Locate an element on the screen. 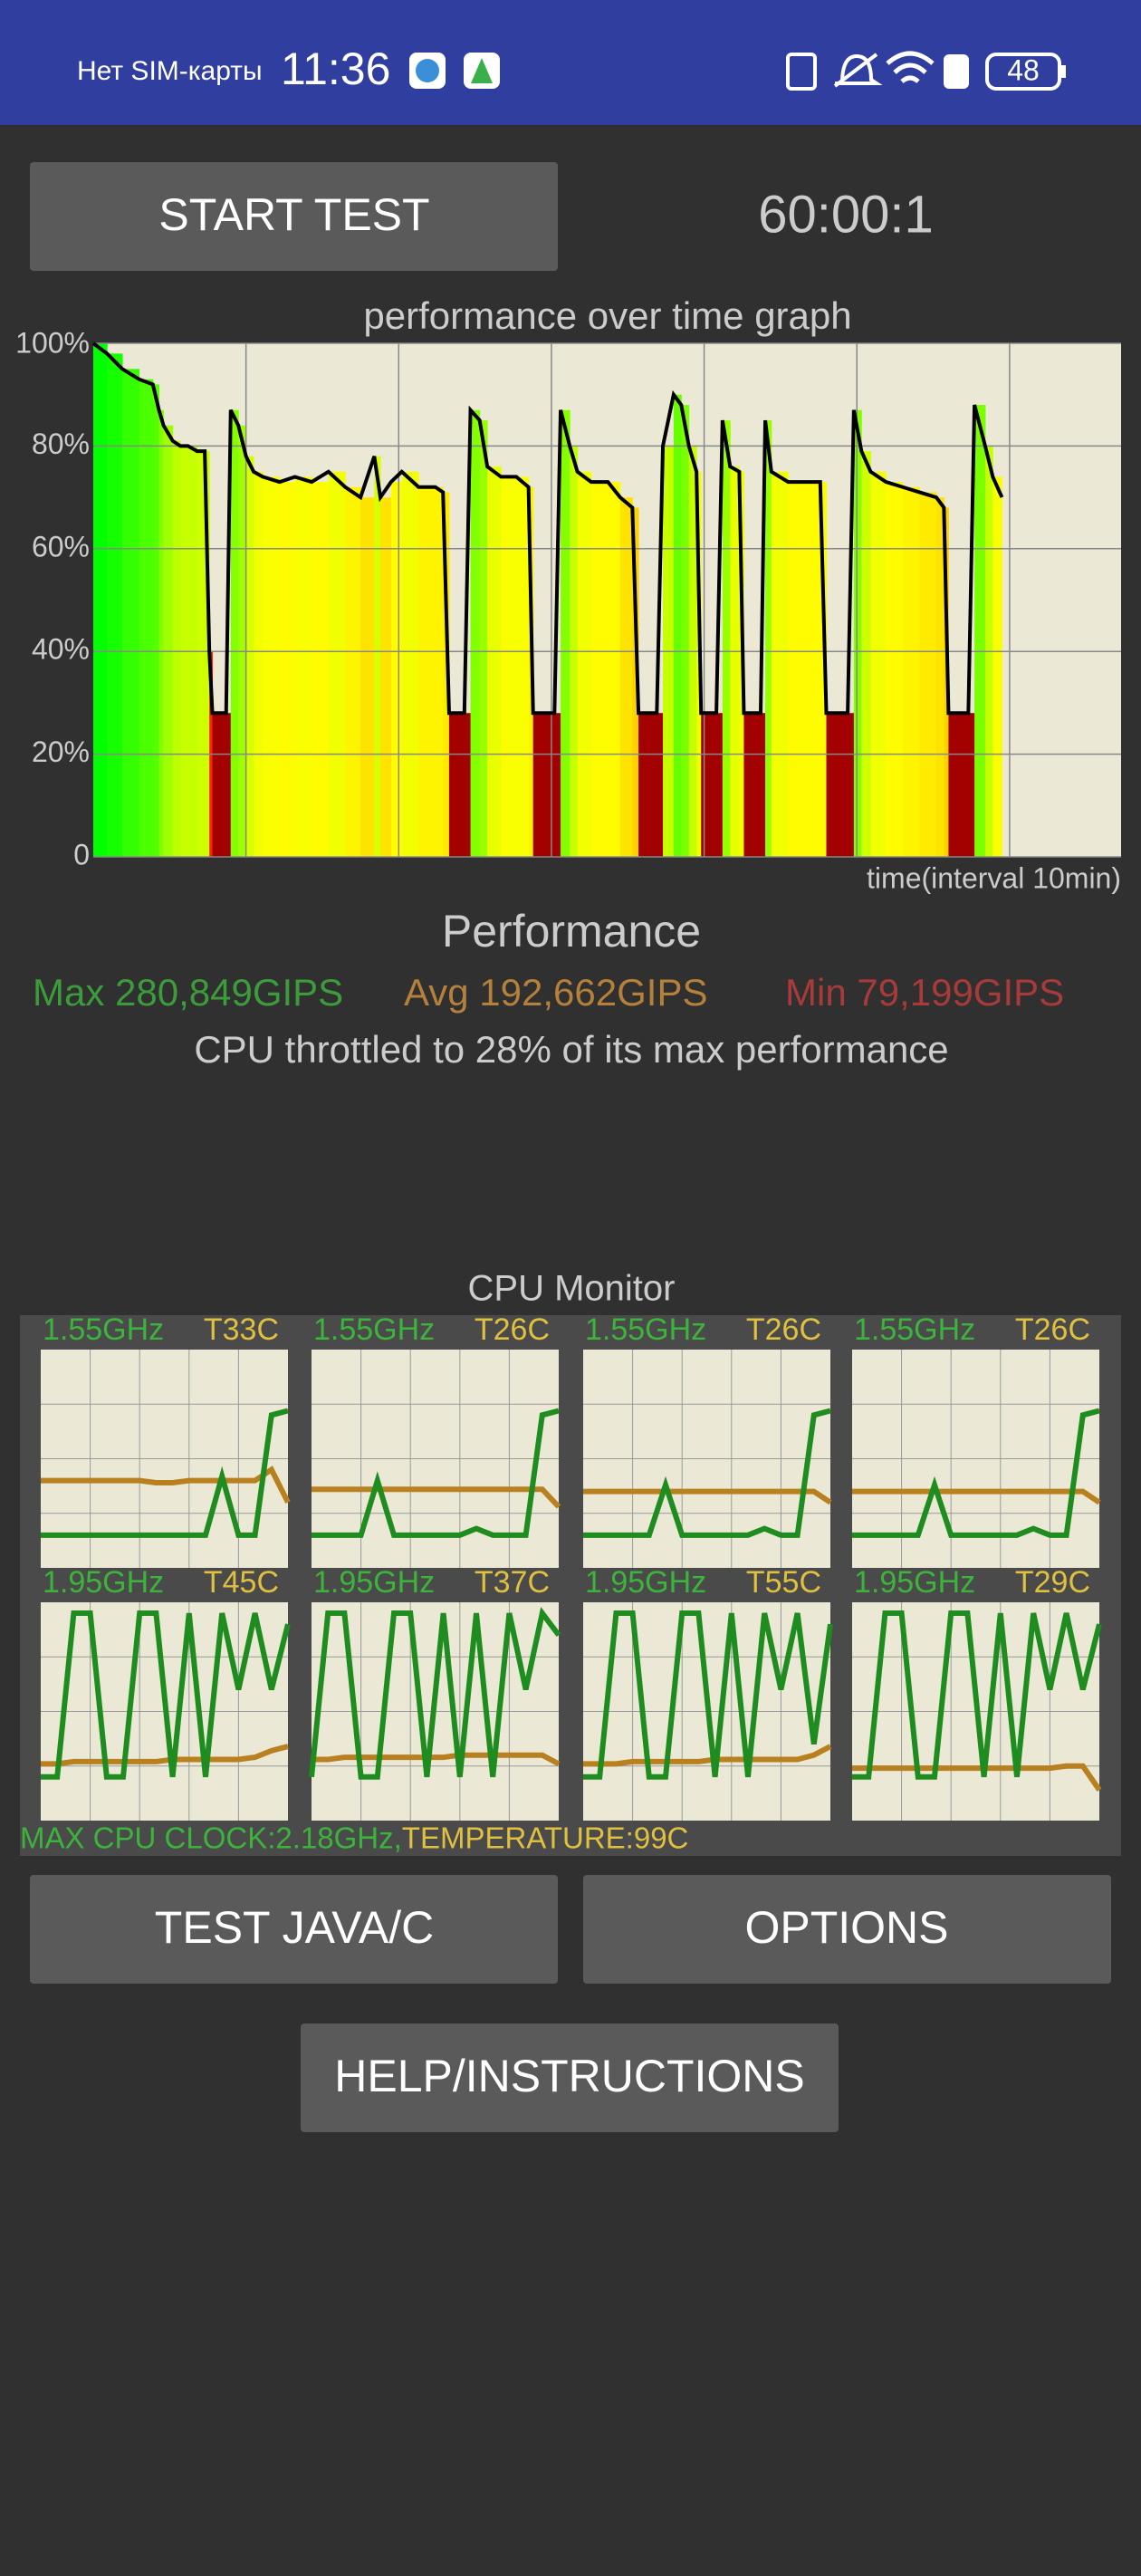  core-temperature: T33C is located at coordinates (241, 1329).